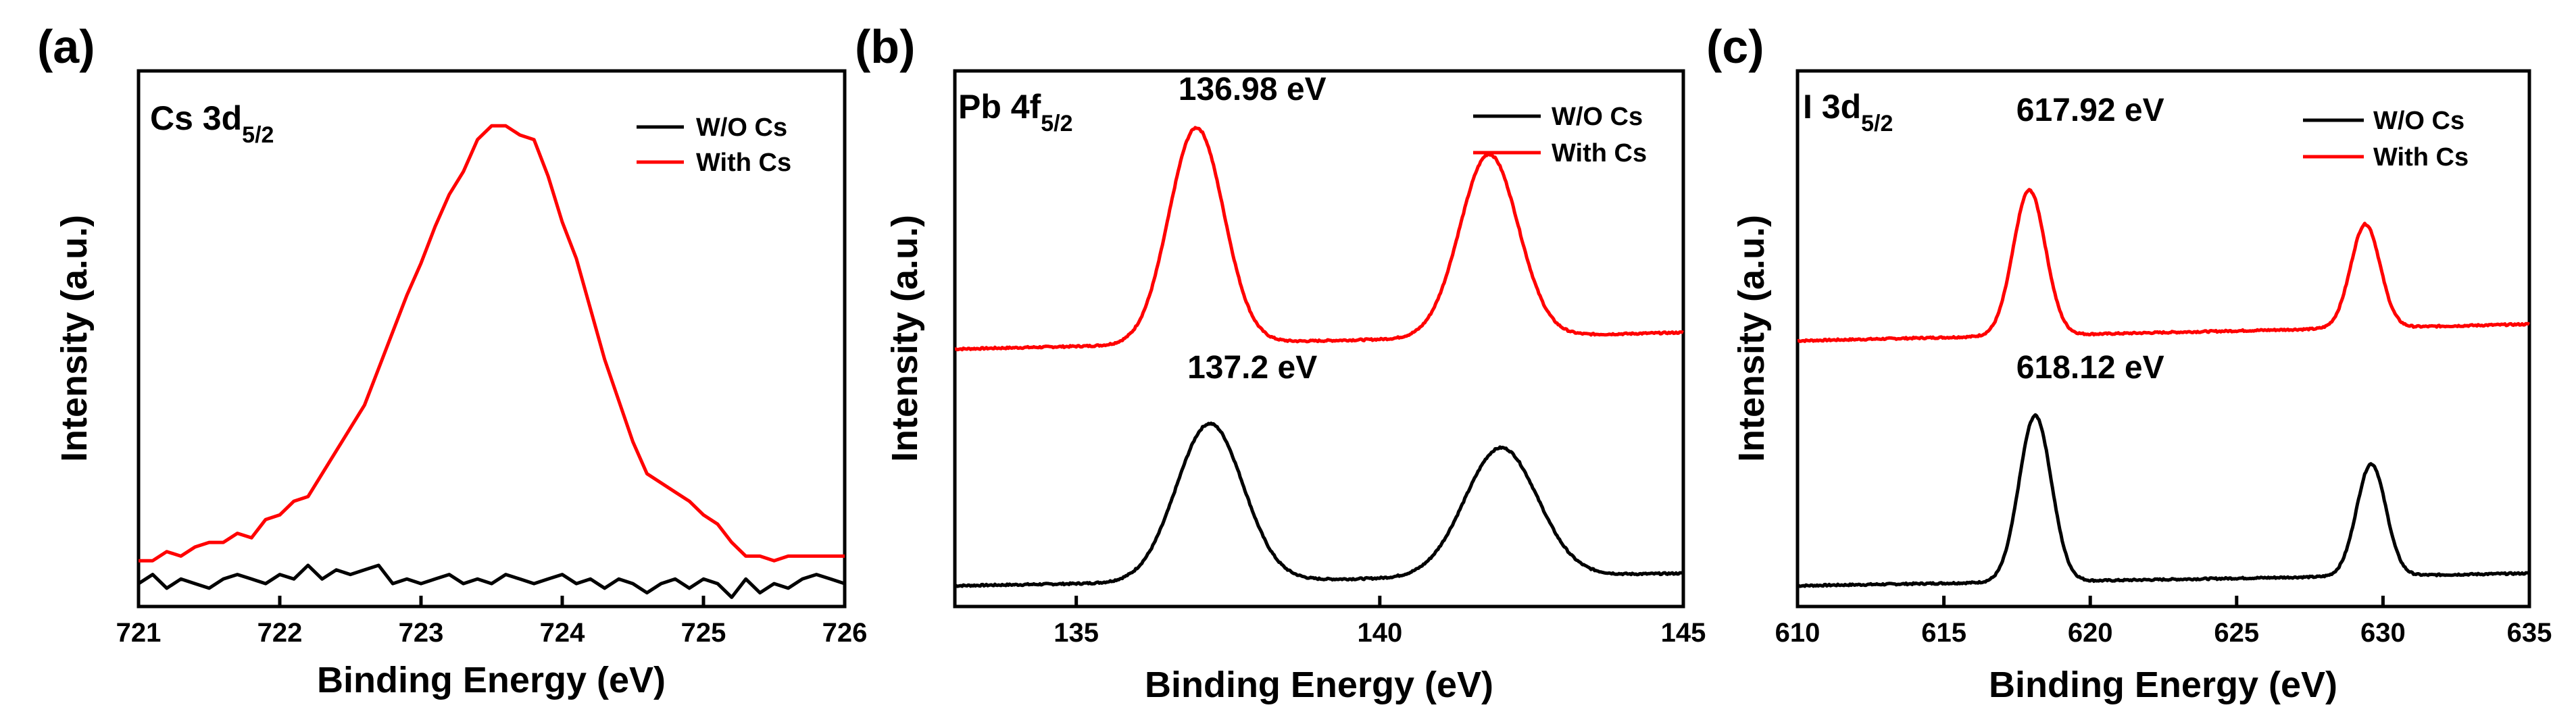  What do you see at coordinates (492, 622) in the screenshot?
I see `x-ticks-a: 721 722 723 724 725 726` at bounding box center [492, 622].